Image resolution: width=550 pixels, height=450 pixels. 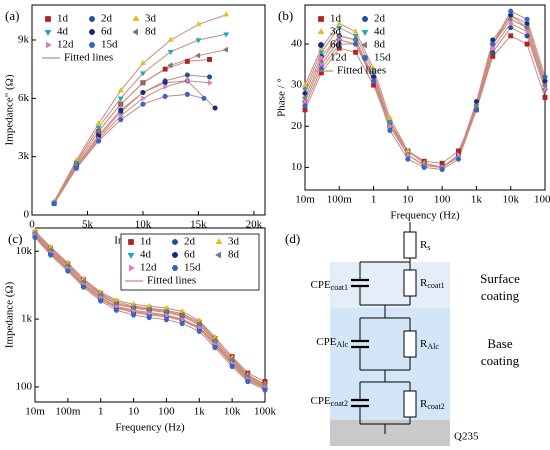 What do you see at coordinates (24, 40) in the screenshot?
I see `y-tick-label: 9k` at bounding box center [24, 40].